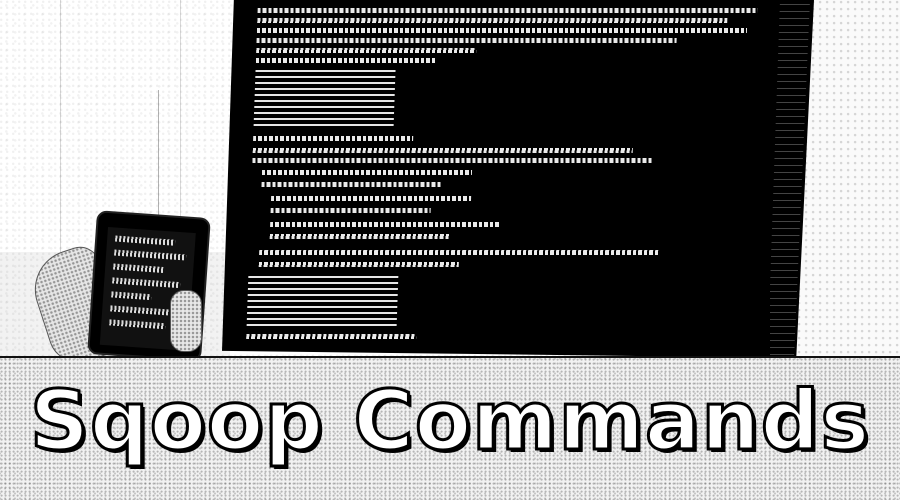  Describe the element at coordinates (186, 321) in the screenshot. I see `thumb` at that location.